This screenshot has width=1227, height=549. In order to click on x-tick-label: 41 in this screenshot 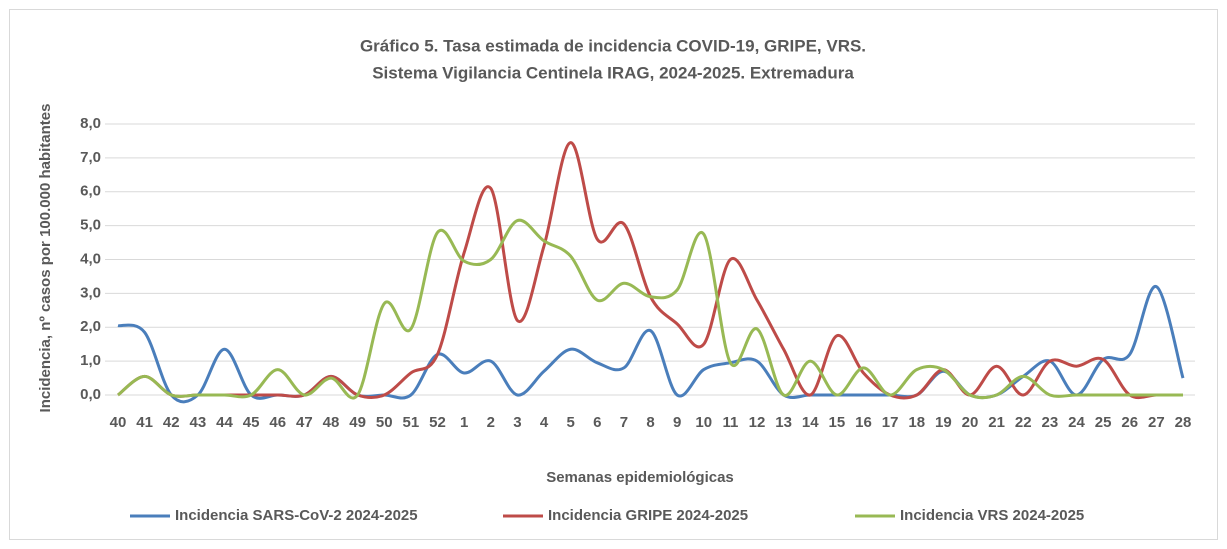, I will do `click(144, 422)`.